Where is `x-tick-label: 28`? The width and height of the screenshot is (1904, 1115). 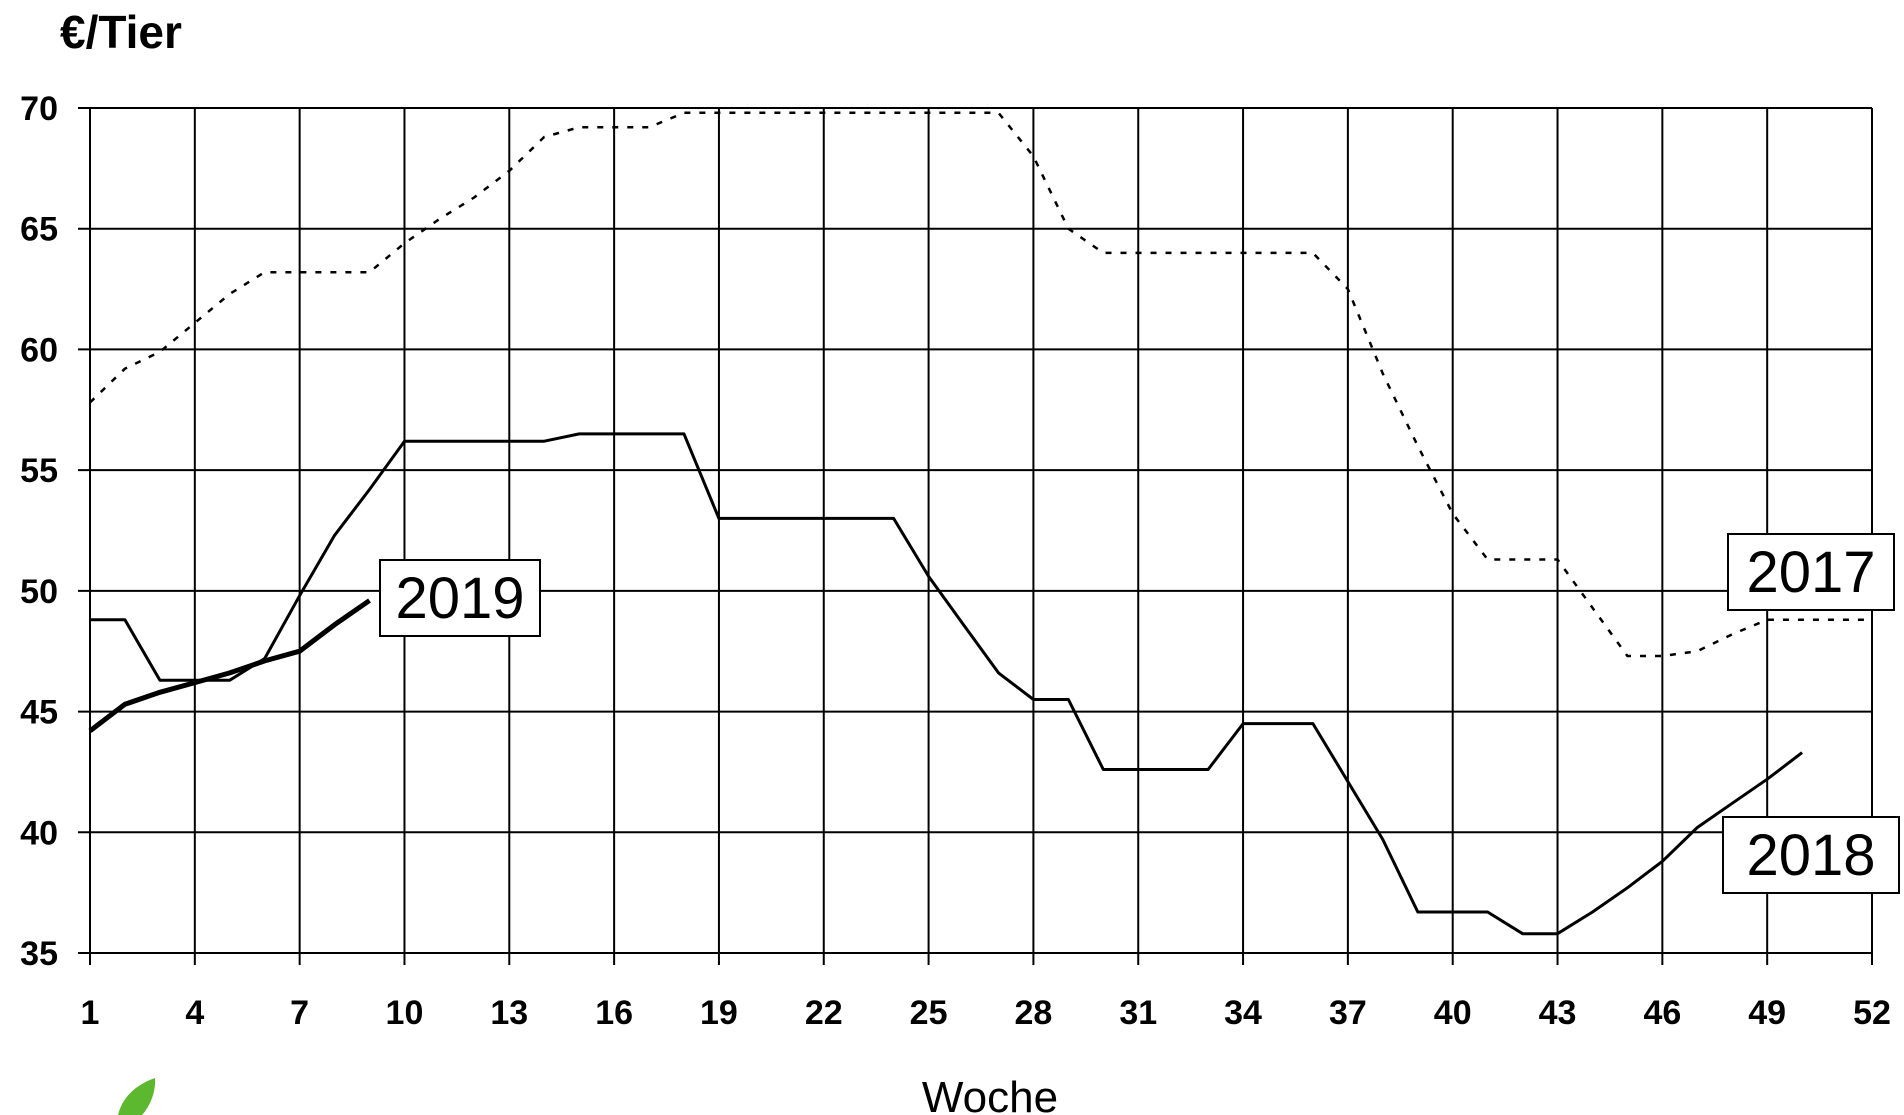
x-tick-label: 28 is located at coordinates (1033, 1013).